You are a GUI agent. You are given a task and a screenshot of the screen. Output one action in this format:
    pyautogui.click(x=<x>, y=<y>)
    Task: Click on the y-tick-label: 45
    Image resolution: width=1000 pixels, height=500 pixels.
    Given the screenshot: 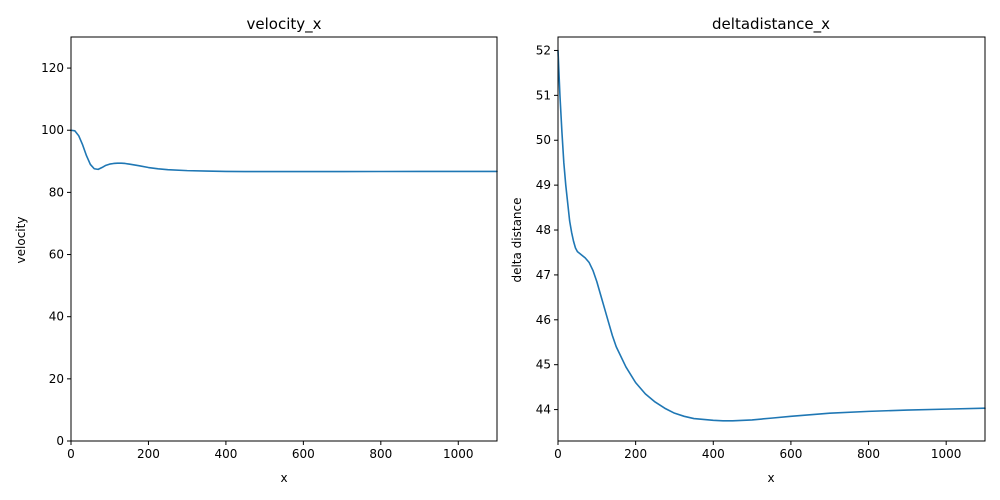 What is the action you would take?
    pyautogui.click(x=543, y=365)
    